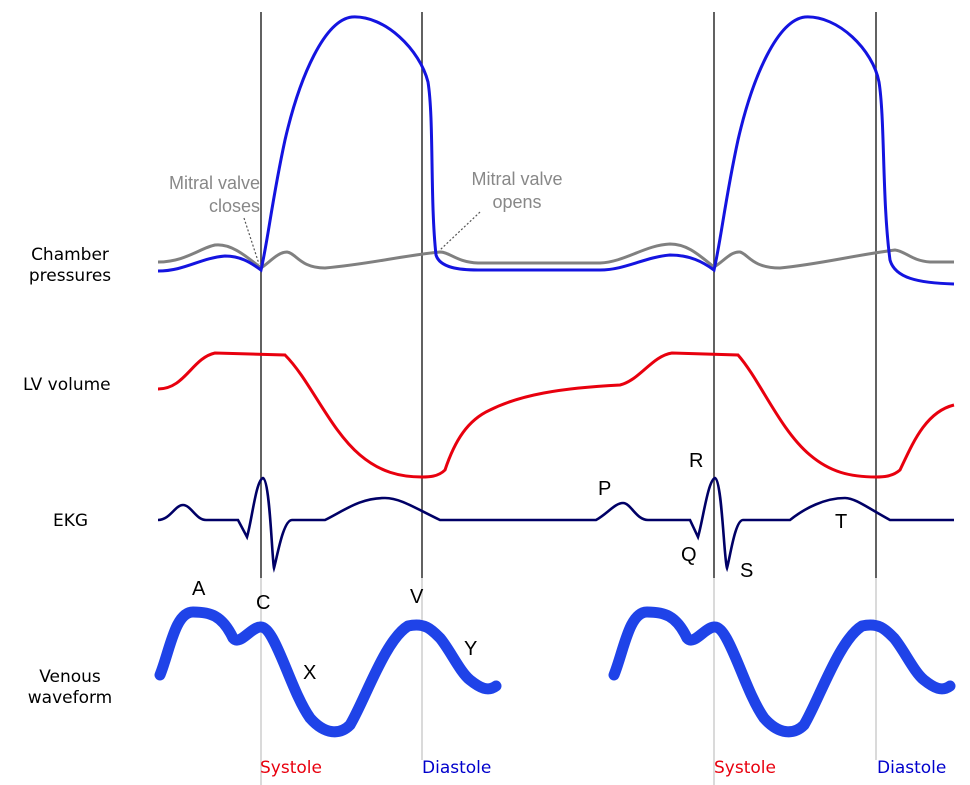 This screenshot has width=970, height=785. Describe the element at coordinates (745, 768) in the screenshot. I see `phase-systole-2: Systole` at that location.